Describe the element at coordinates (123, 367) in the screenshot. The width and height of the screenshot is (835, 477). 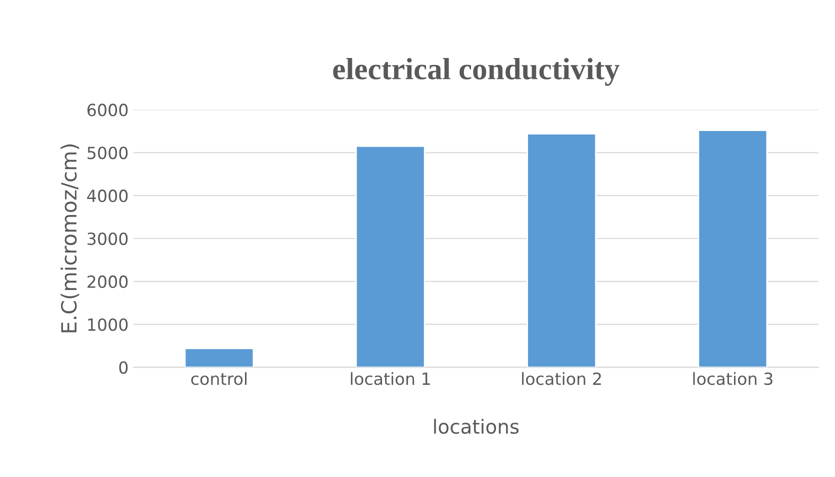
I see `y-tick-label: 0` at that location.